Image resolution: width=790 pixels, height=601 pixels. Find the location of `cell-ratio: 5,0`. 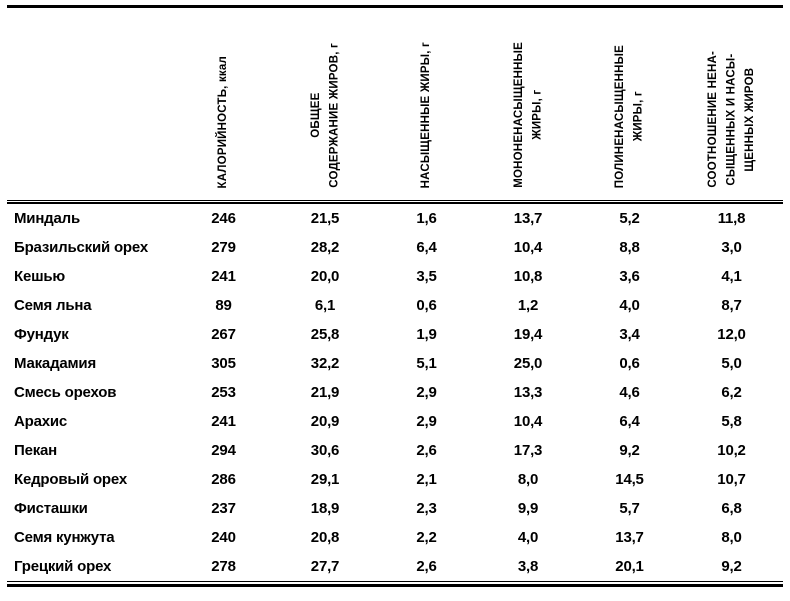

cell-ratio: 5,0 is located at coordinates (731, 363).